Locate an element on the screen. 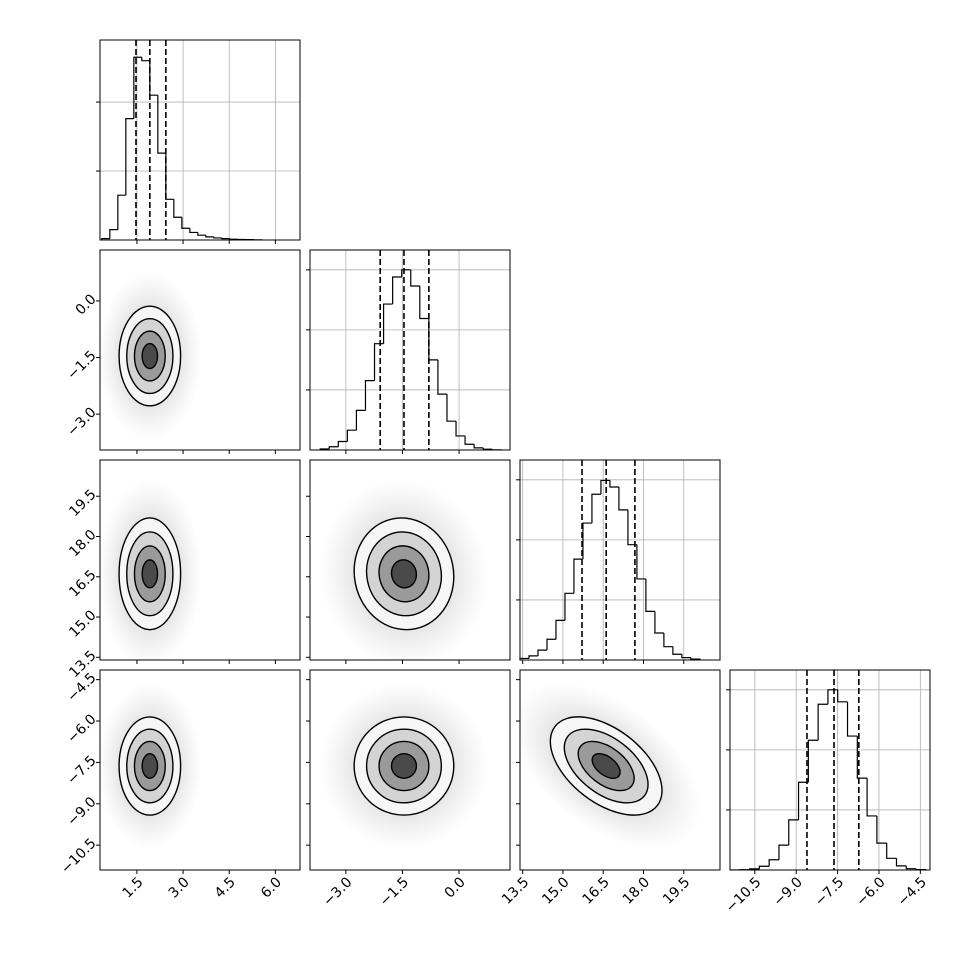 The width and height of the screenshot is (970, 970). x-tick-label: 3.0 is located at coordinates (179, 887).